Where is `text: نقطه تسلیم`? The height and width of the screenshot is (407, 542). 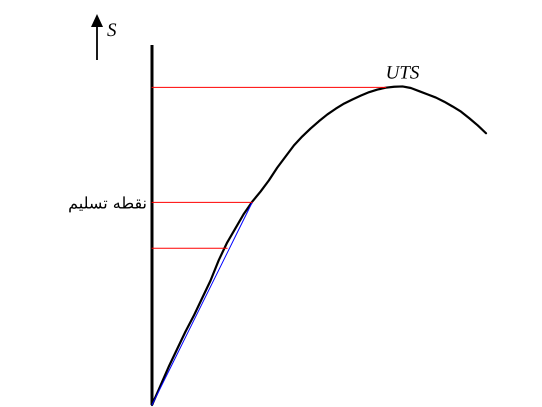
text: نقطه تسلیم is located at coordinates (107, 202).